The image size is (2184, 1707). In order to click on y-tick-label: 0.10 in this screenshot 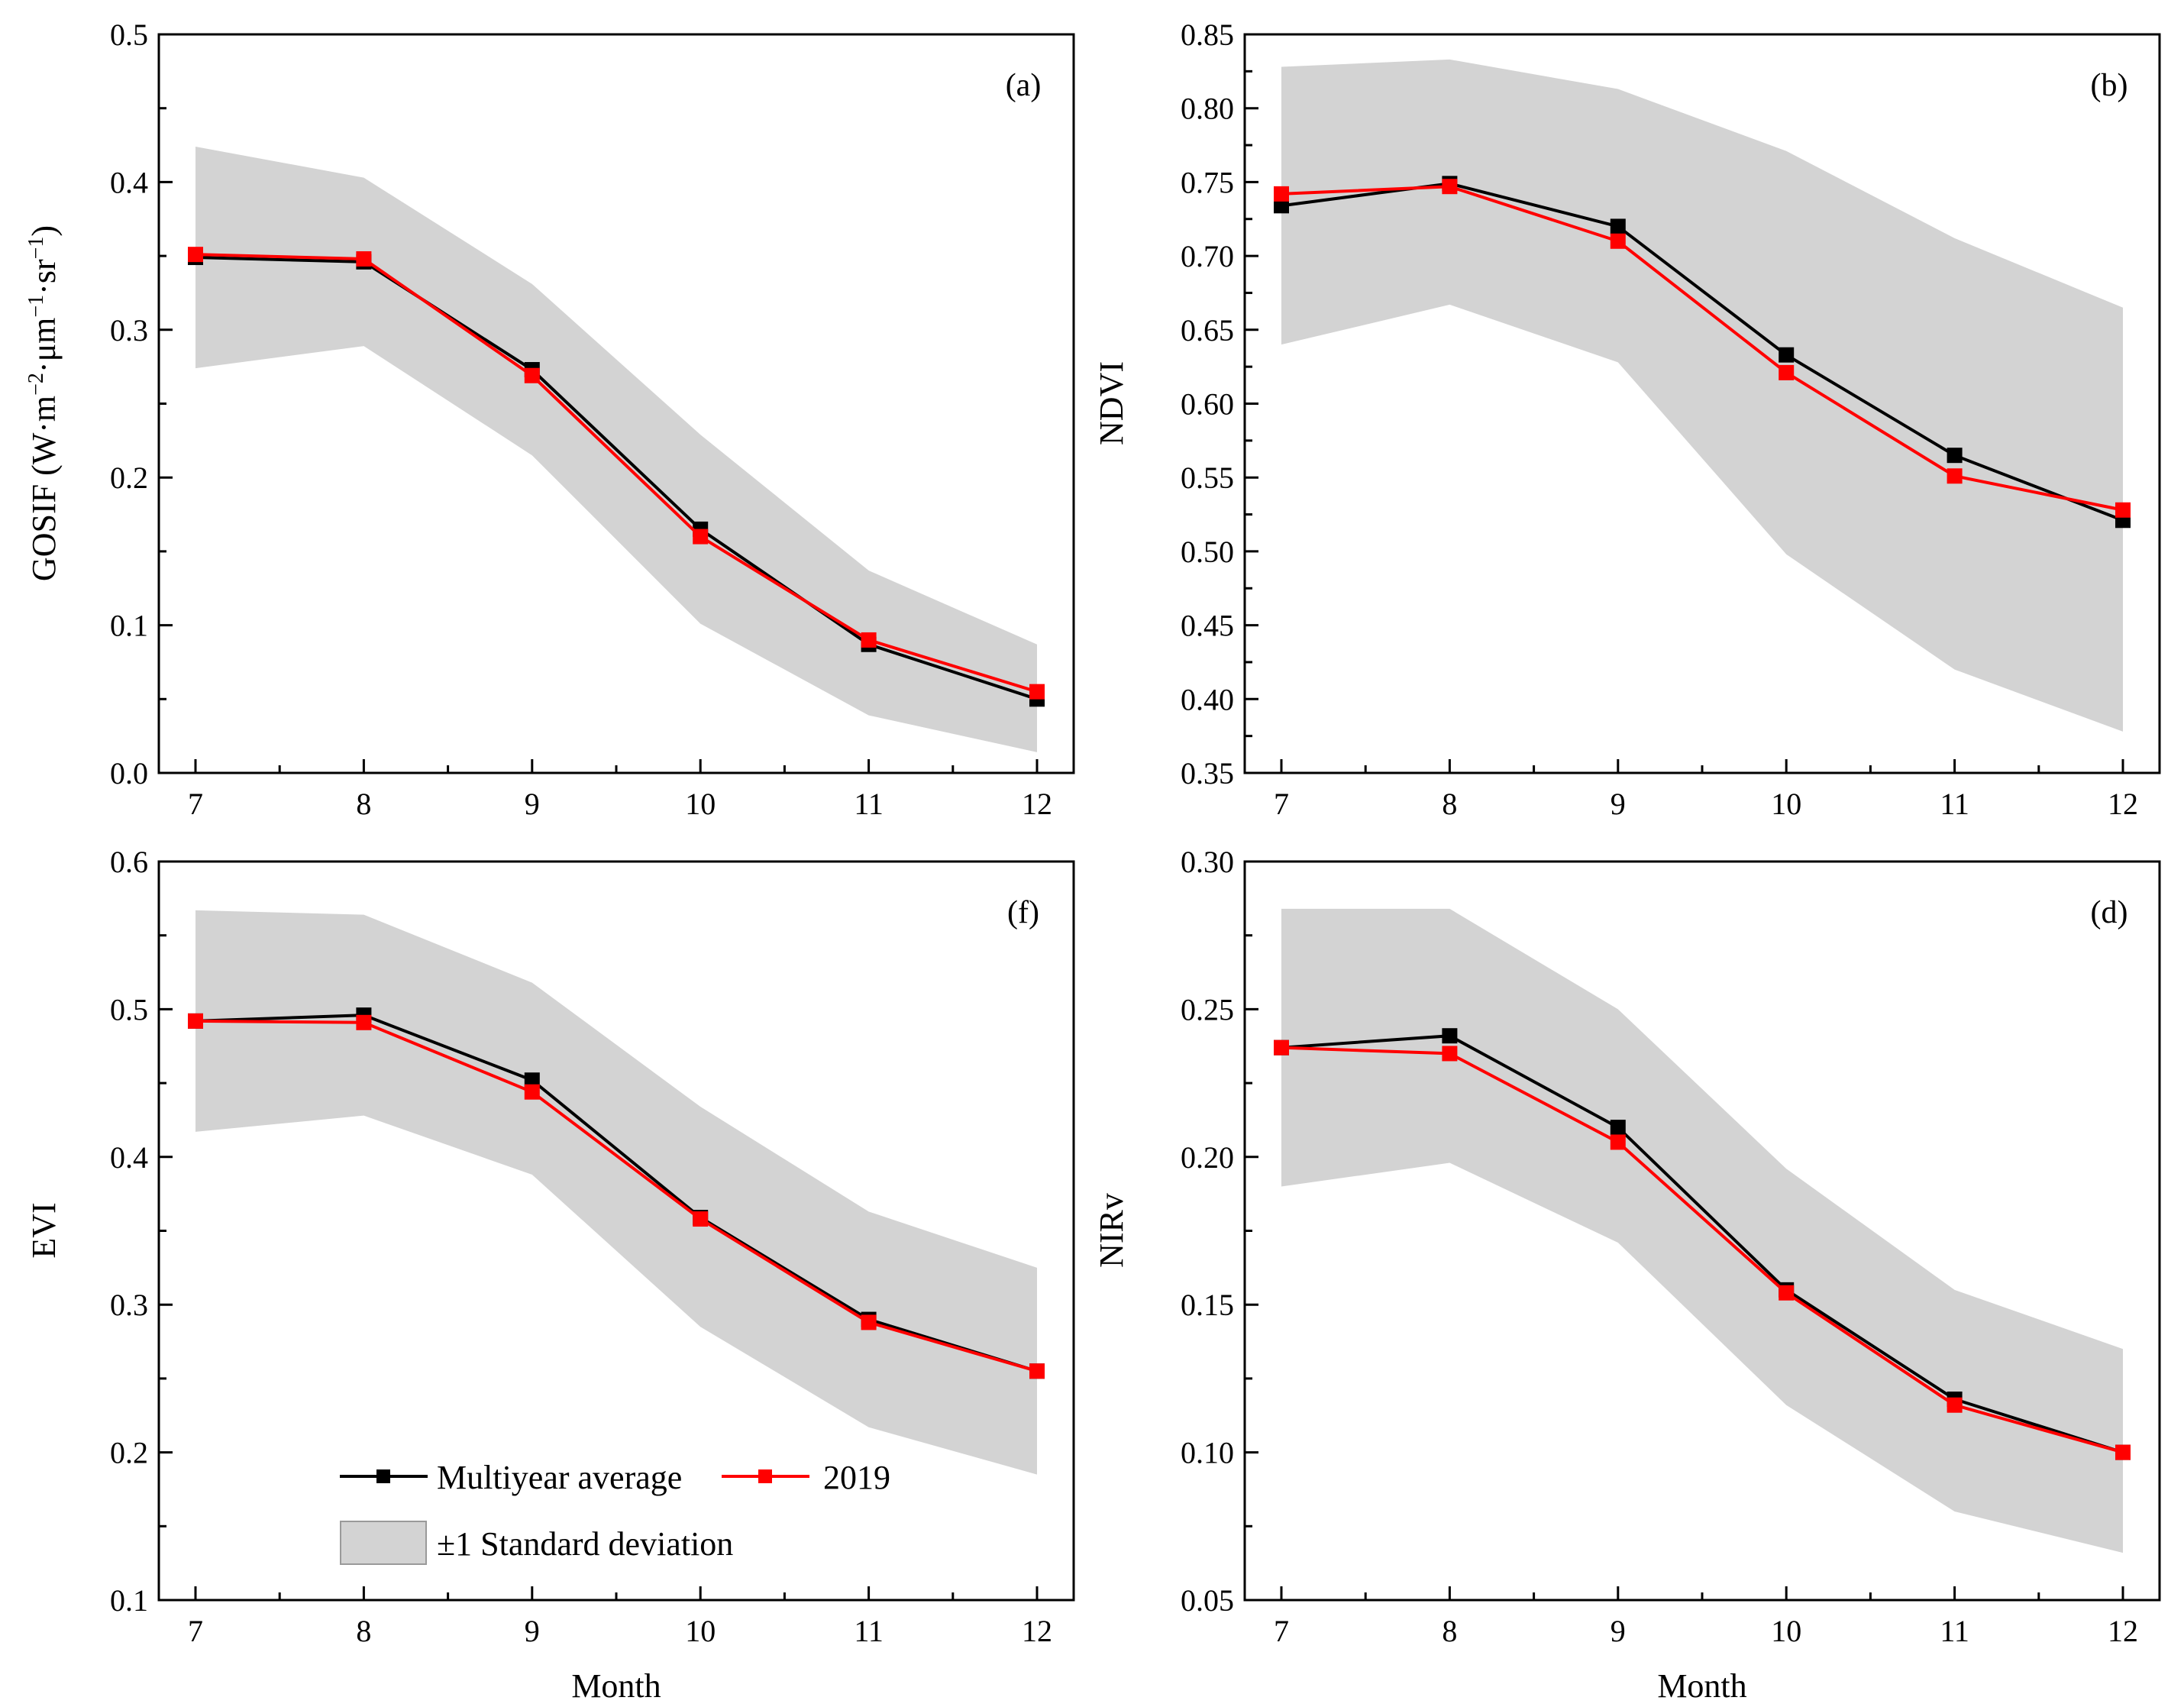, I will do `click(1207, 1453)`.